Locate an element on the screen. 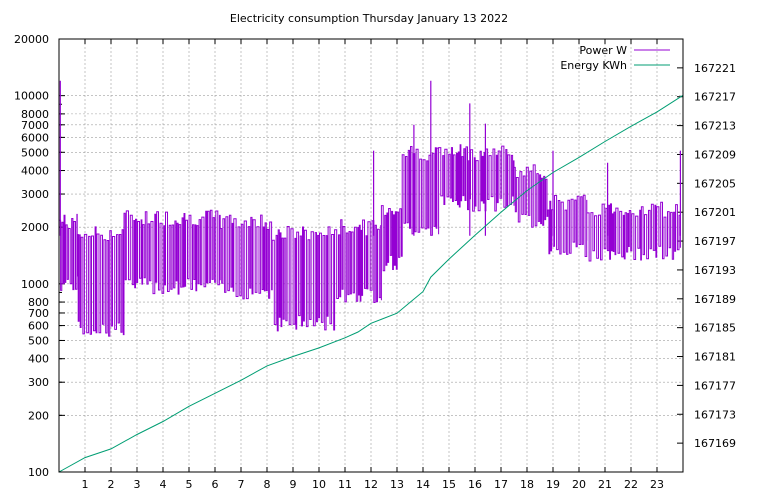 The height and width of the screenshot is (500, 768). x-tick-label: 9 is located at coordinates (293, 484).